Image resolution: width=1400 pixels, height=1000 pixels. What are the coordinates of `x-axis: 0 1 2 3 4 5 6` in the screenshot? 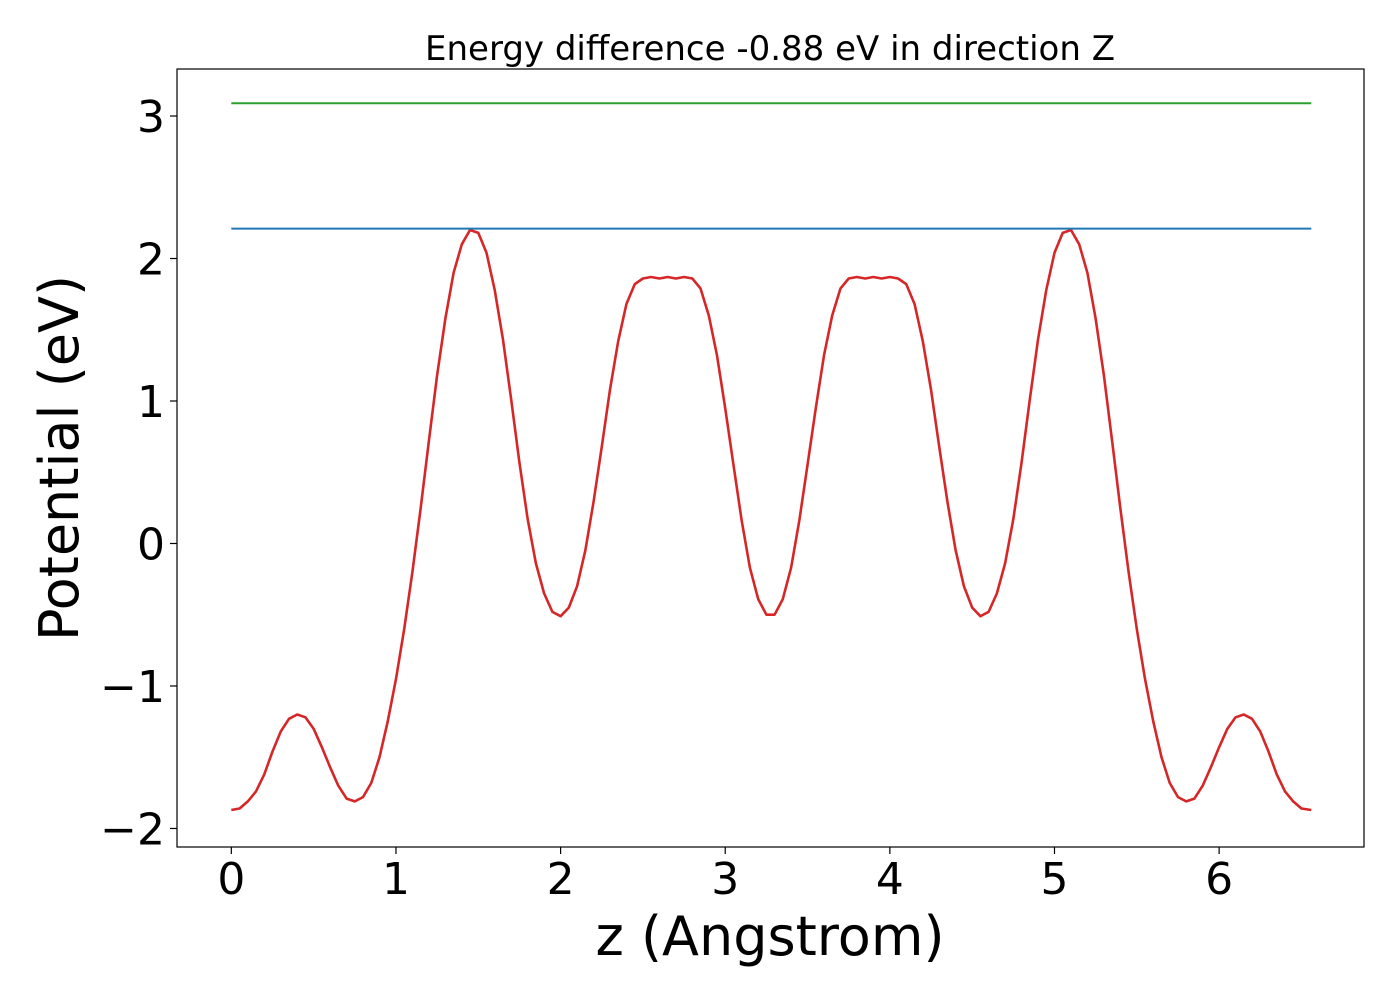 It's located at (725, 876).